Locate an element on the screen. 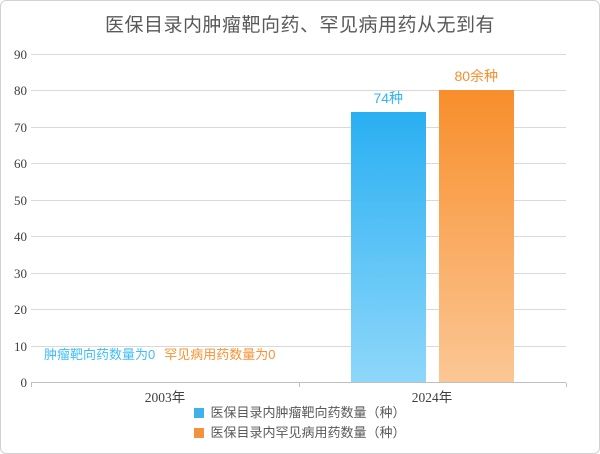 This screenshot has width=600, height=454. y-tick-label: 40 is located at coordinates (20, 237).